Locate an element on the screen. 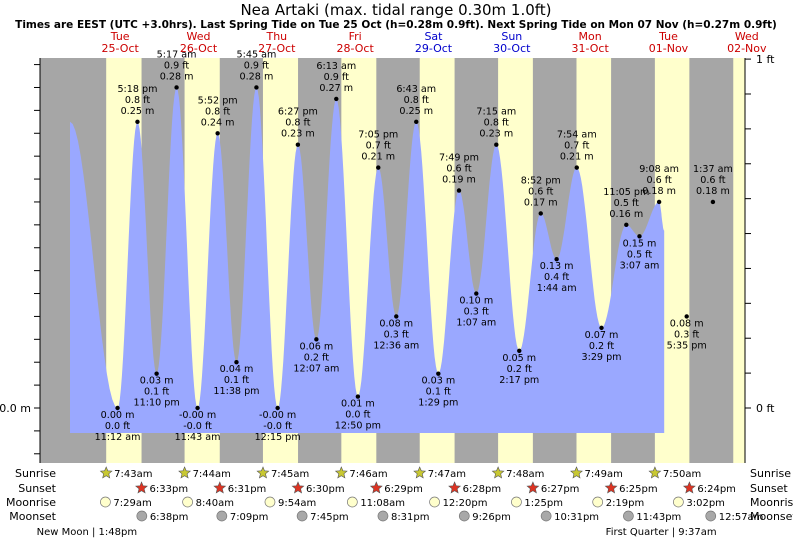 Image resolution: width=793 pixels, height=539 pixels. high-tide: 6:27 pm0.8 ft0.23 m is located at coordinates (298, 127).